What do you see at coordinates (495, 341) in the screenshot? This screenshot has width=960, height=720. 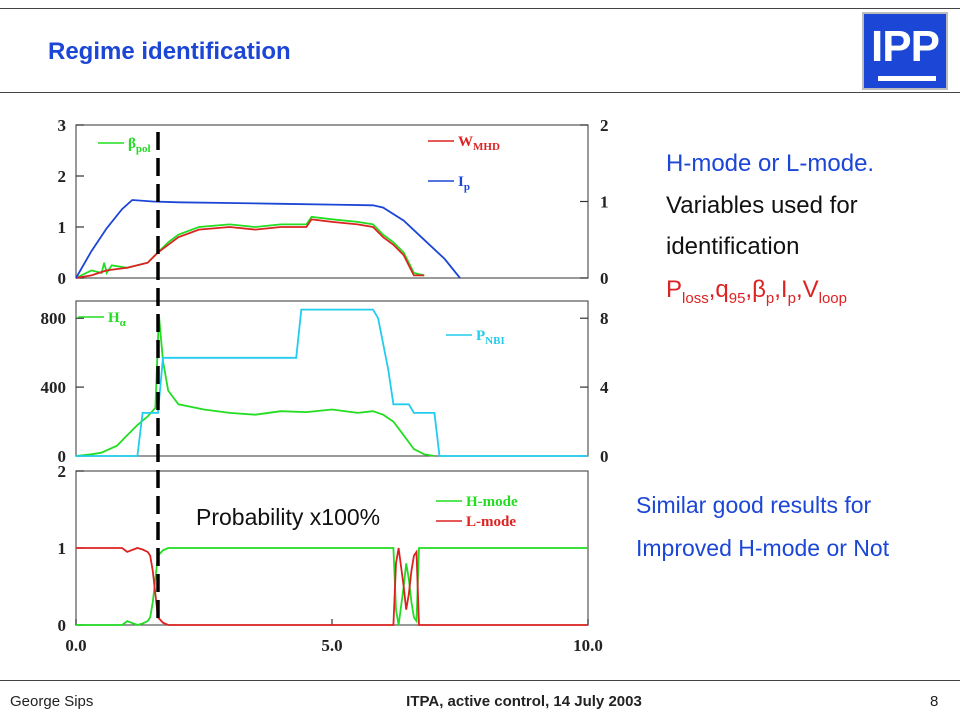 I see `legend-label-sub: NBI` at bounding box center [495, 341].